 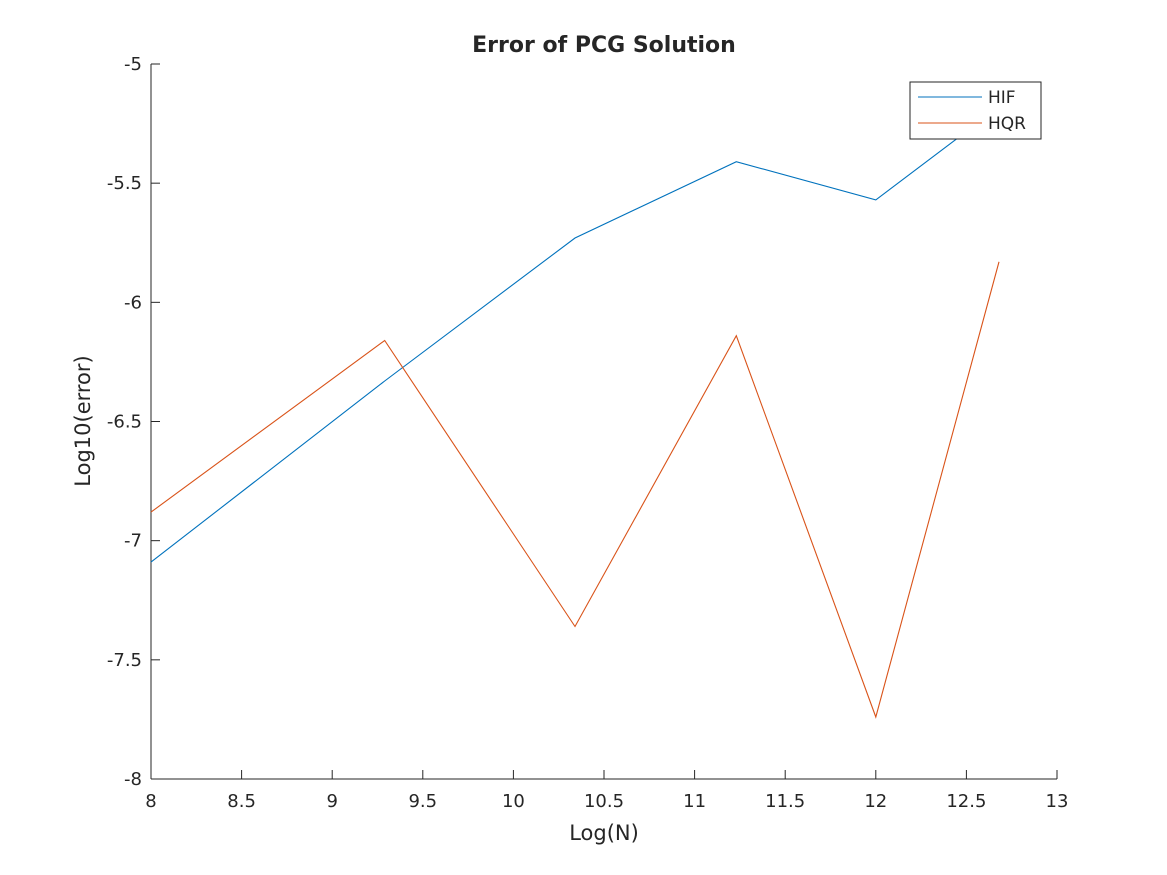 What do you see at coordinates (331, 801) in the screenshot?
I see `x-tick-label: 9` at bounding box center [331, 801].